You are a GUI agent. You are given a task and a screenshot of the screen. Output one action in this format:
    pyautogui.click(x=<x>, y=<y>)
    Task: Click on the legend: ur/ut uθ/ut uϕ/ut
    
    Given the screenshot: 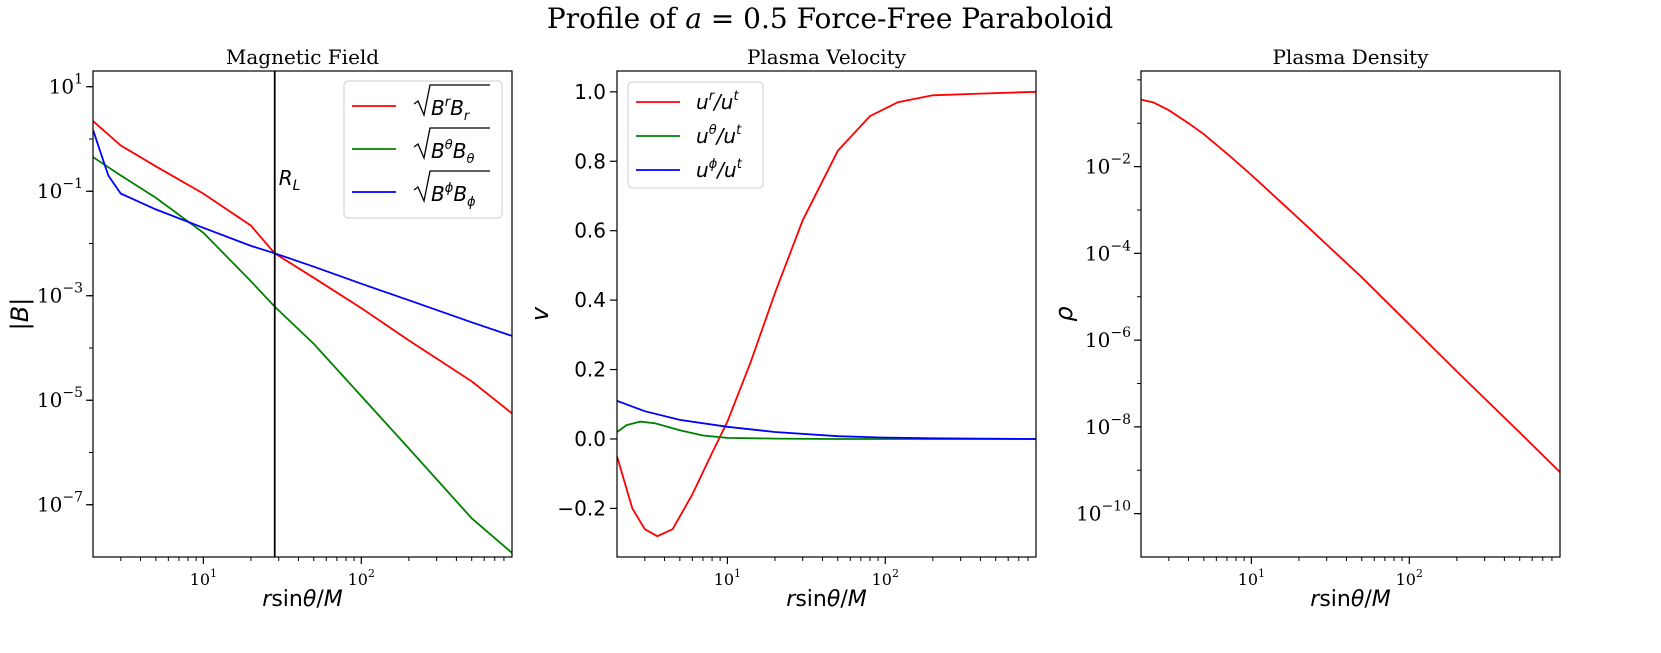 What is the action you would take?
    pyautogui.click(x=695, y=135)
    